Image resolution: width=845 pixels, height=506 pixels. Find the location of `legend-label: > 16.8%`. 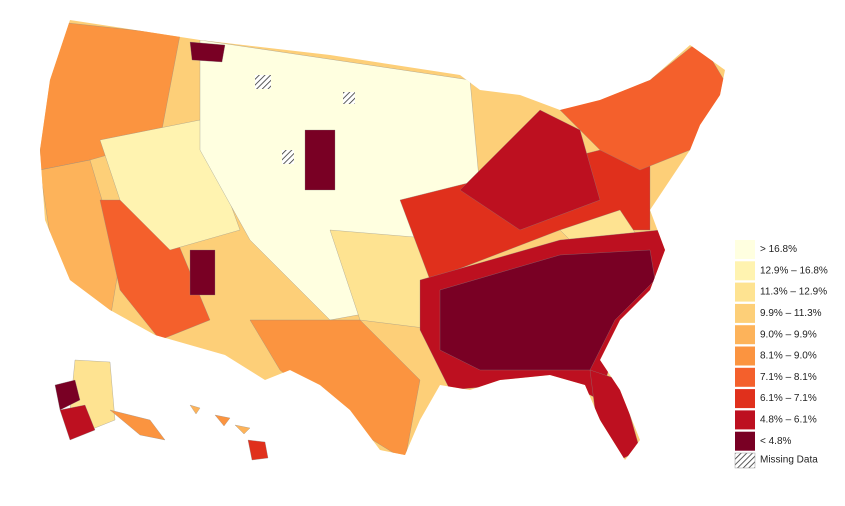

legend-label: > 16.8% is located at coordinates (778, 249).